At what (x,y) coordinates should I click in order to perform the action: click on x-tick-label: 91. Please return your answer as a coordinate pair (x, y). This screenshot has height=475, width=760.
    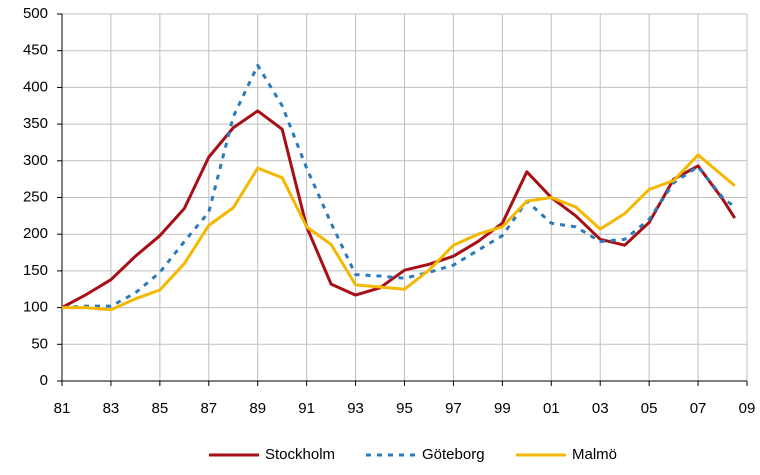
    Looking at the image, I should click on (306, 408).